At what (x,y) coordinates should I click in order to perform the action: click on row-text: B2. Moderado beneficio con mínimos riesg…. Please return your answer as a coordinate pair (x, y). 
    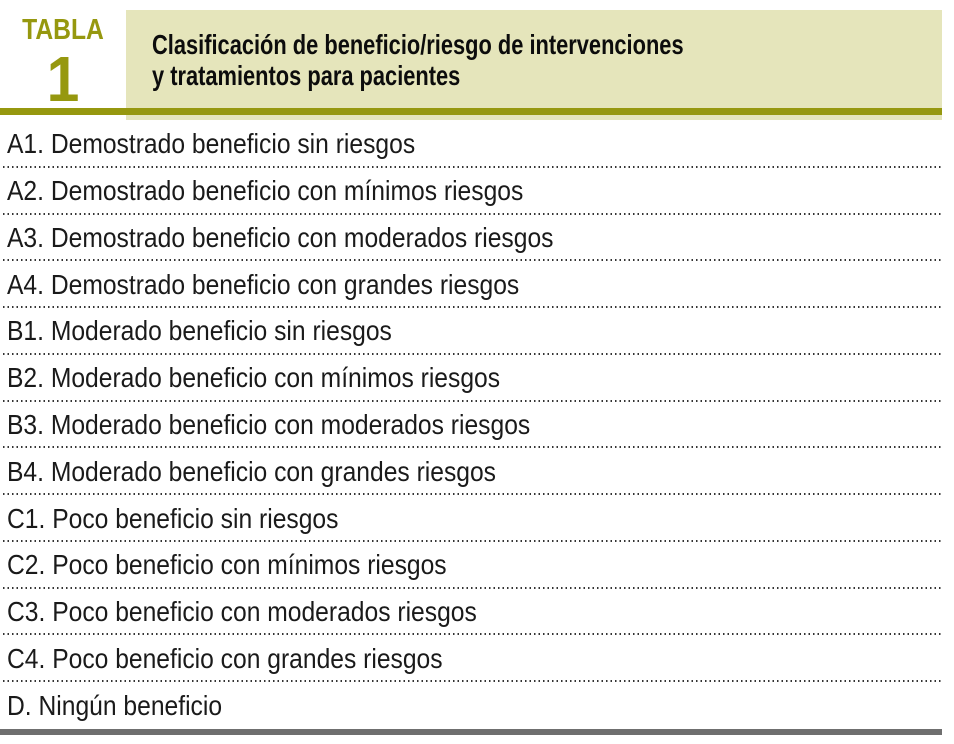
    Looking at the image, I should click on (254, 378).